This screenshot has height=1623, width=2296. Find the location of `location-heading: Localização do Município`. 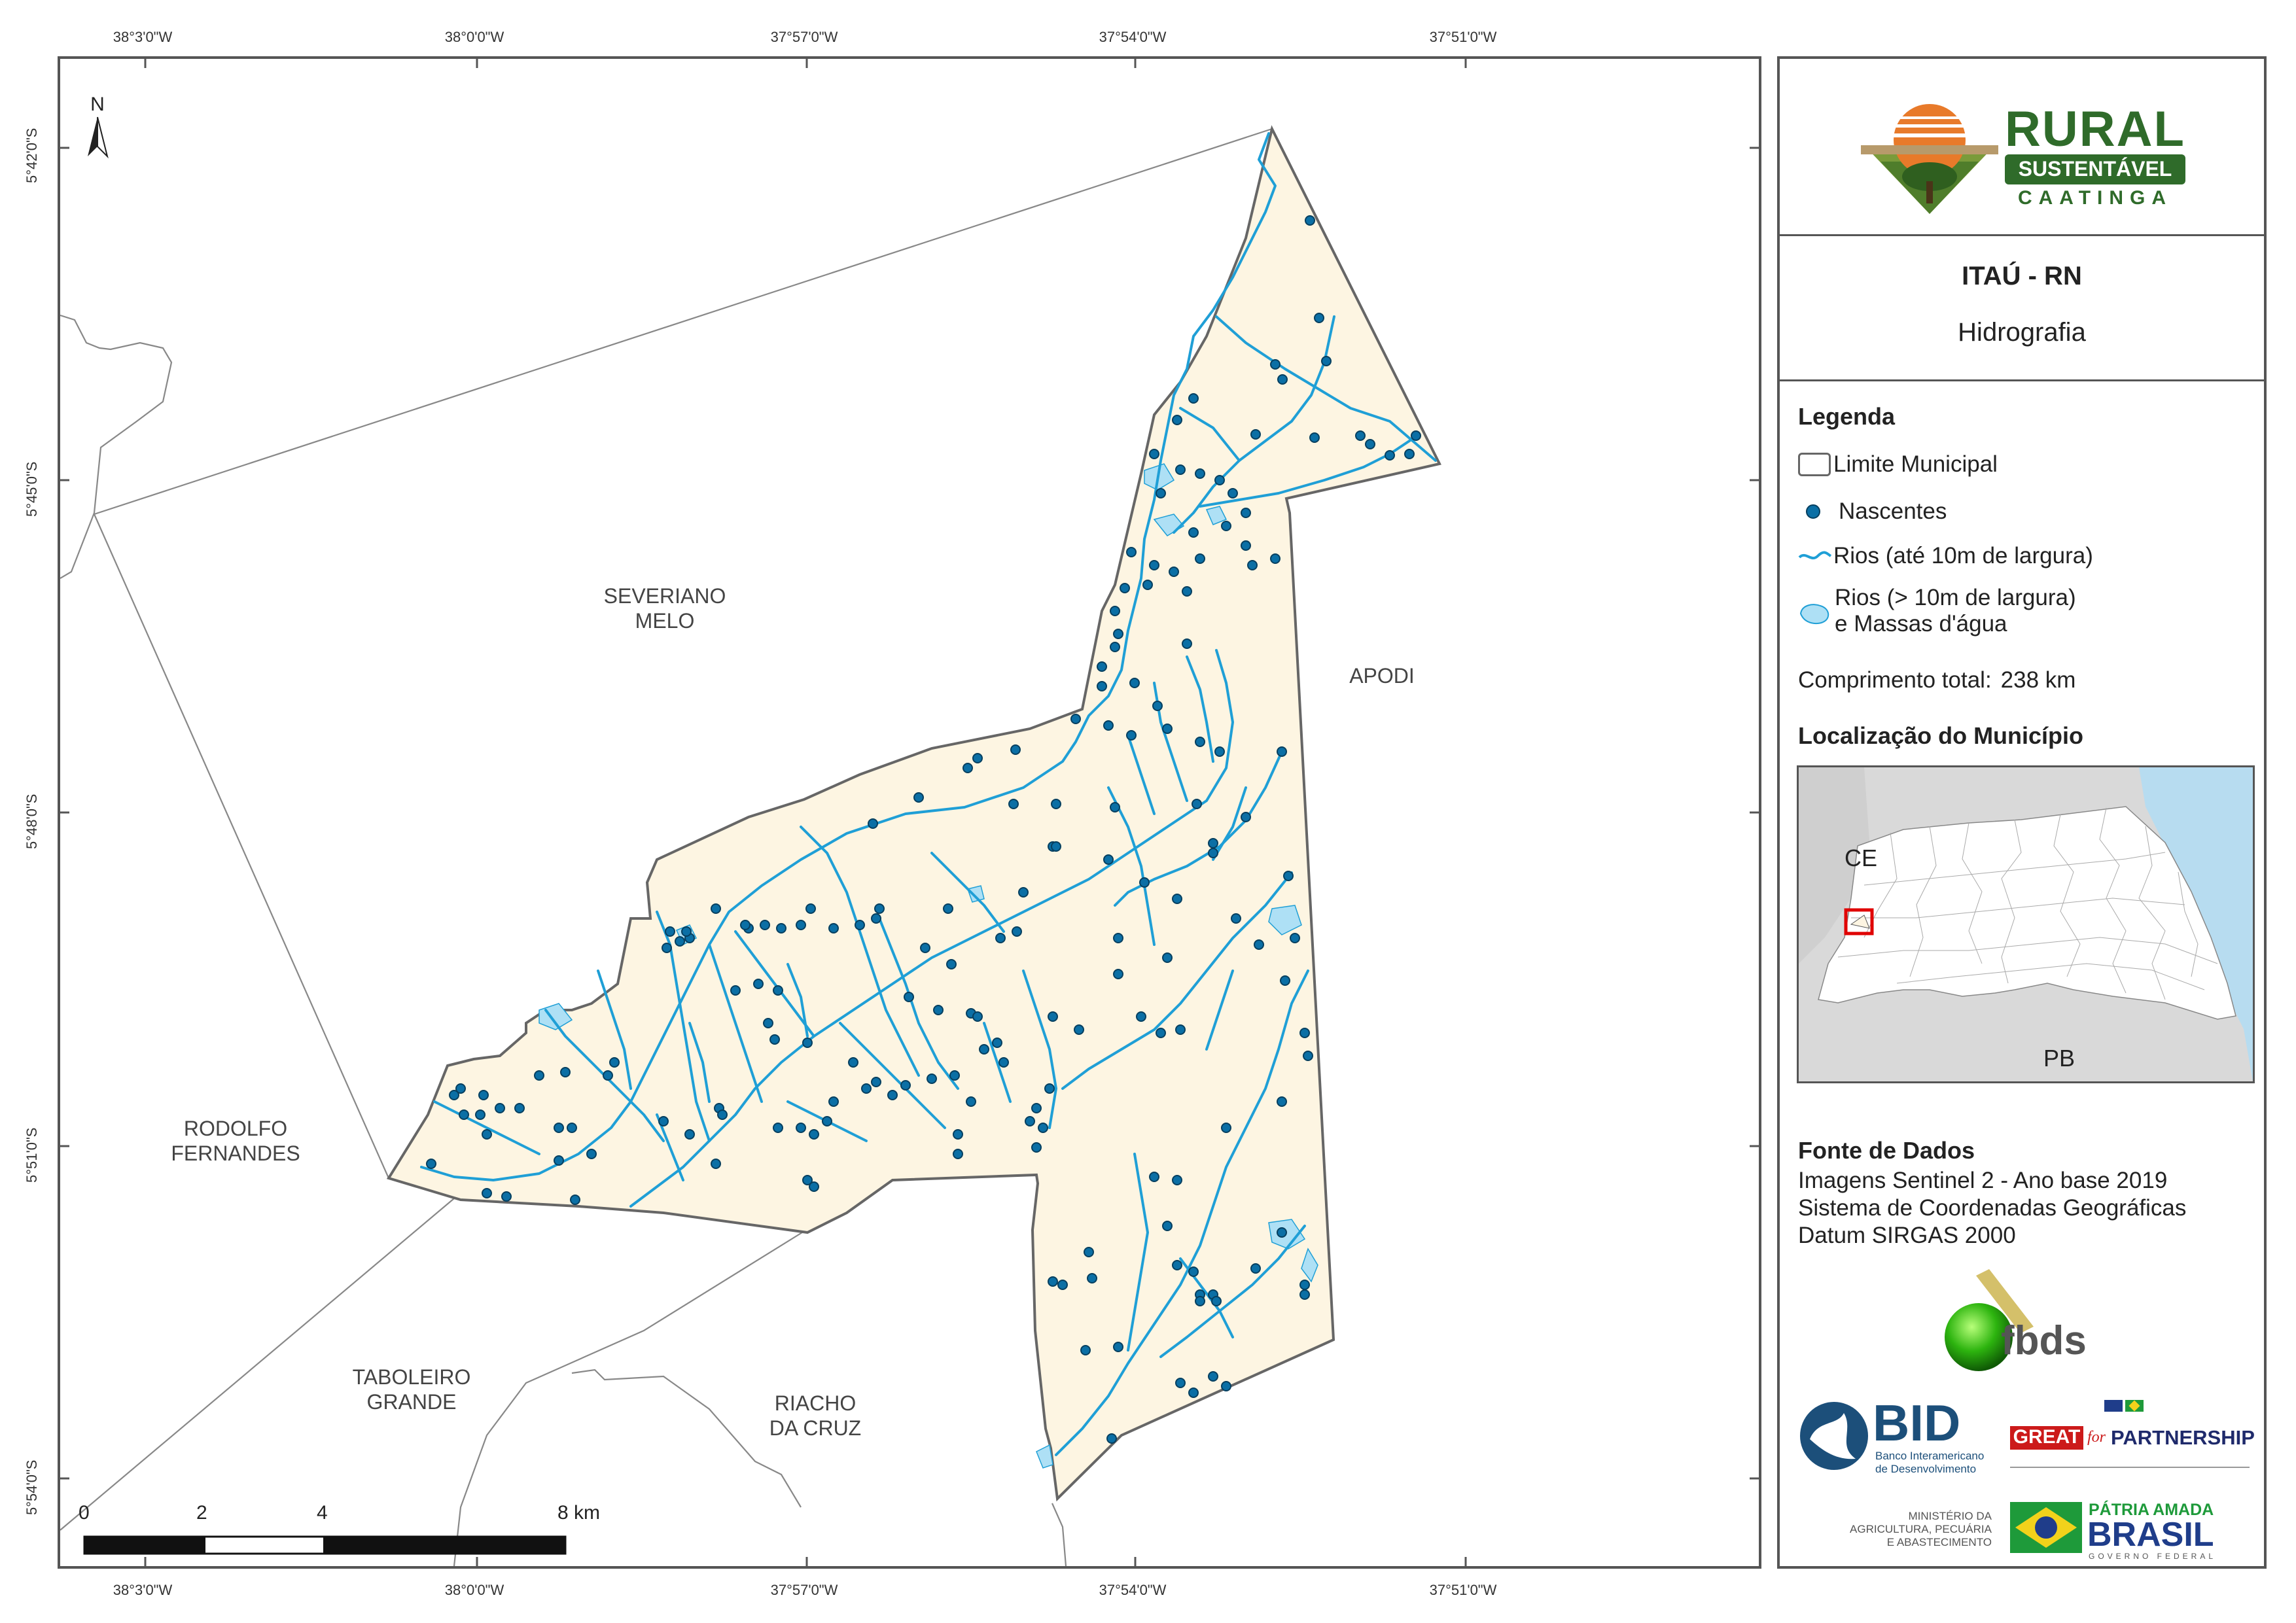

location-heading: Localização do Município is located at coordinates (1941, 736).